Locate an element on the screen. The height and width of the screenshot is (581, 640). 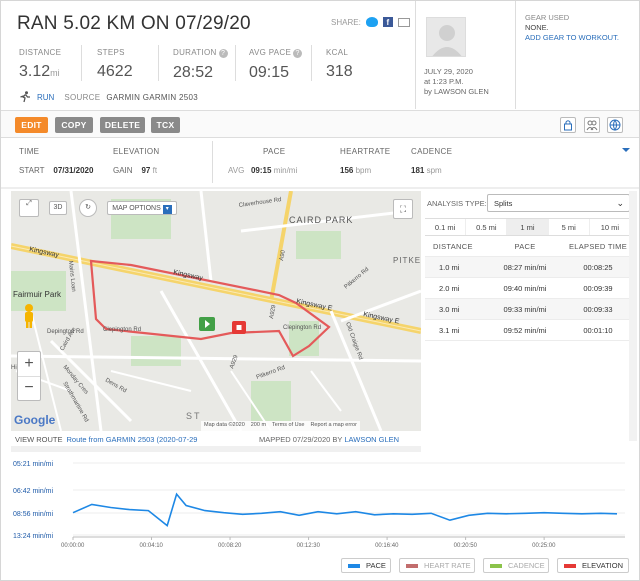
share-bar: SHARE: f is located at coordinates (370, 22).